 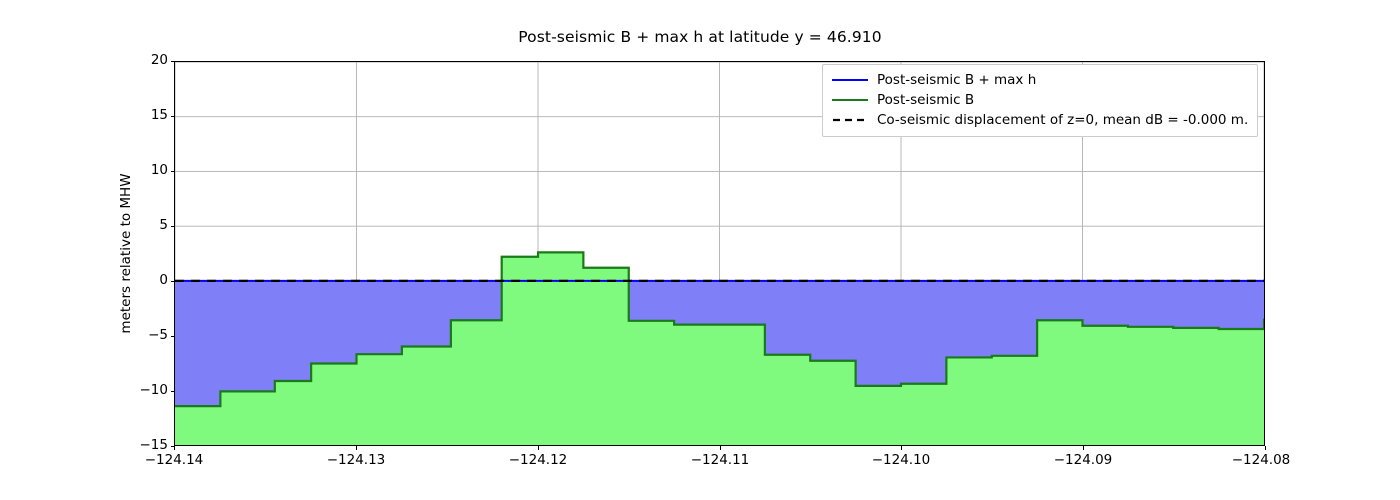 What do you see at coordinates (163, 280) in the screenshot?
I see `y-tick-label: 0` at bounding box center [163, 280].